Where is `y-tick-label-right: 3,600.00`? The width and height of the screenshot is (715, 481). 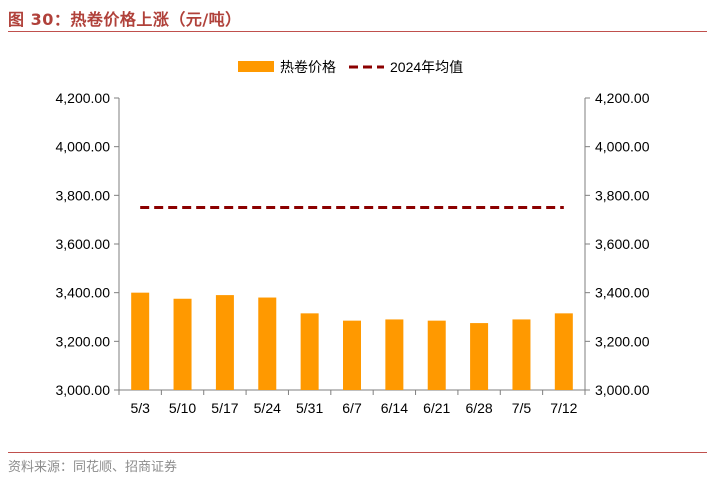
y-tick-label-right: 3,600.00 is located at coordinates (622, 244).